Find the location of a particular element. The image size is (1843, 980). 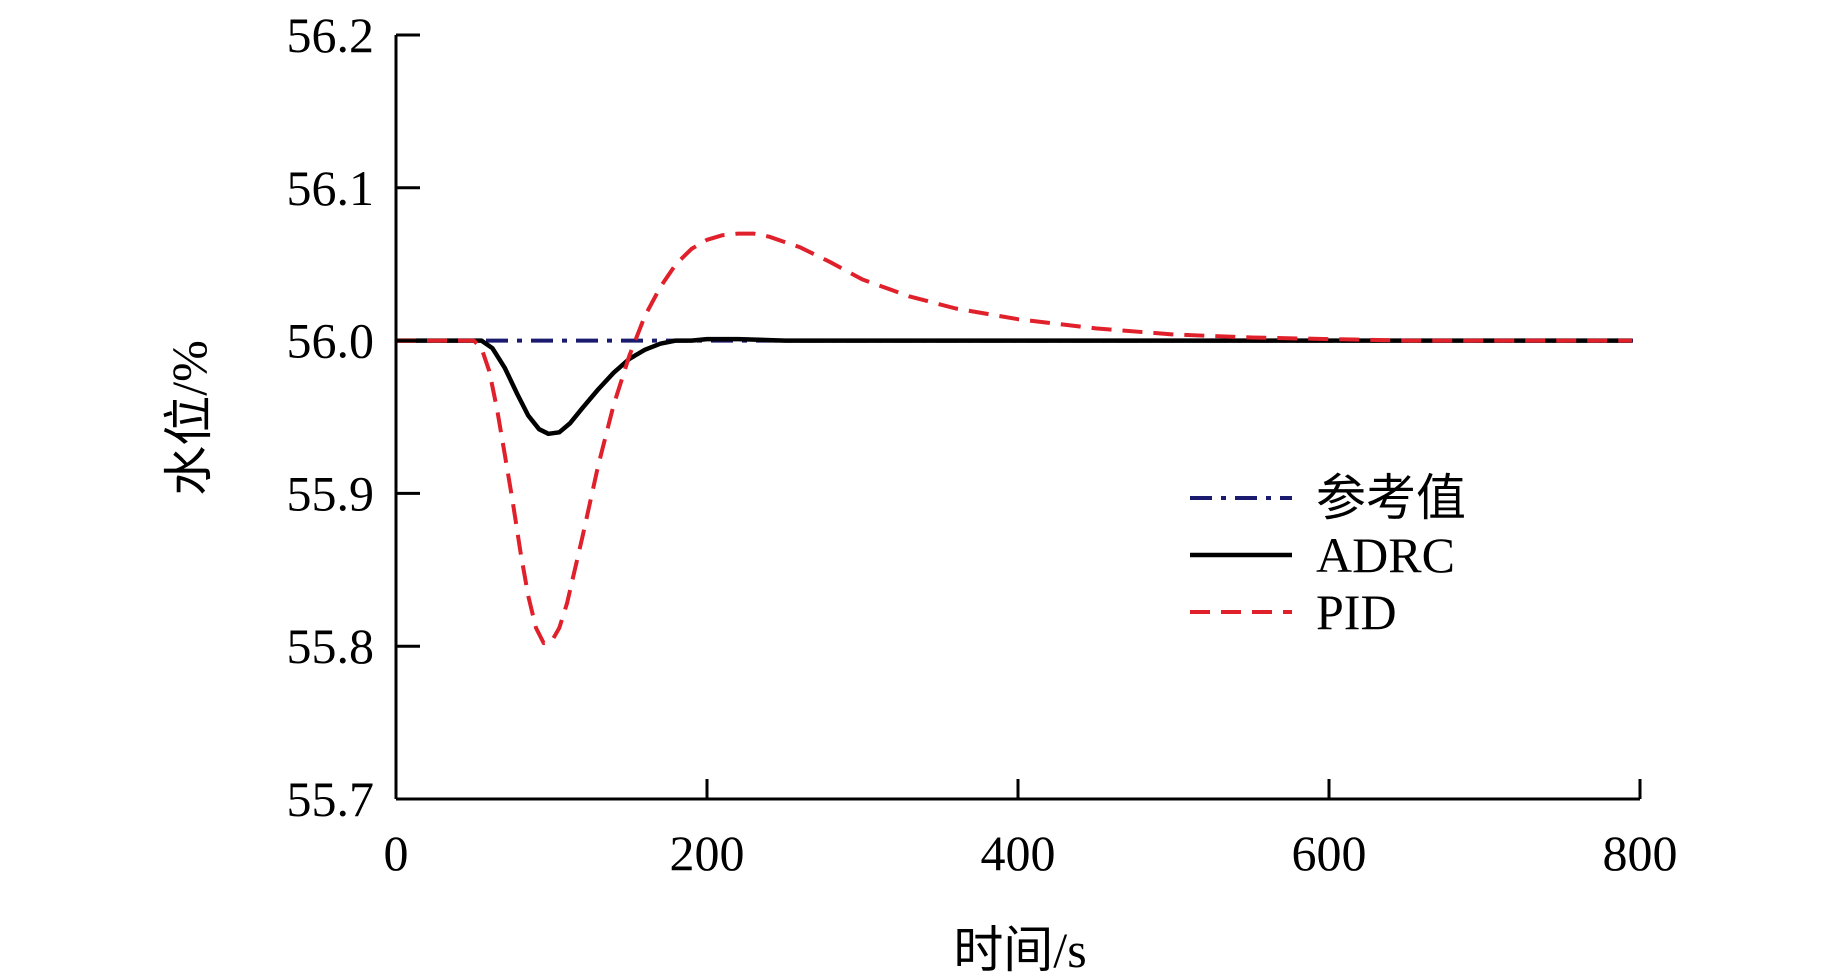

series-line-ADRC is located at coordinates (1014, 386).